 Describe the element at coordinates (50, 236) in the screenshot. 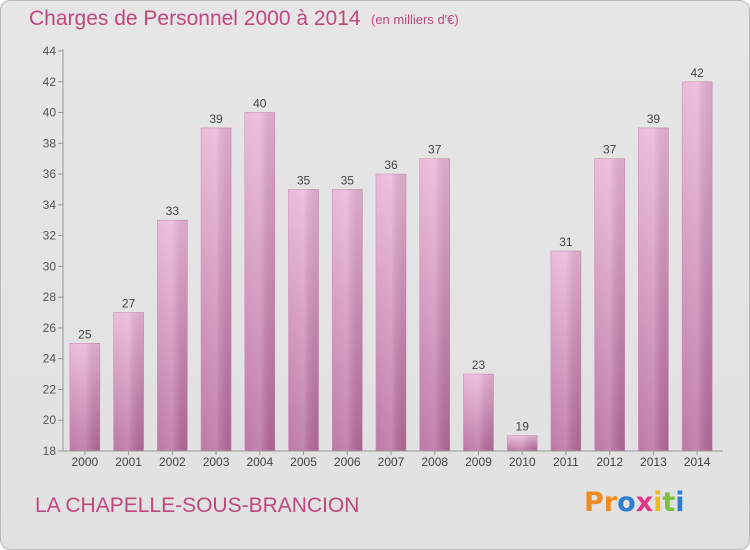

I see `y-tick-label: 32` at that location.